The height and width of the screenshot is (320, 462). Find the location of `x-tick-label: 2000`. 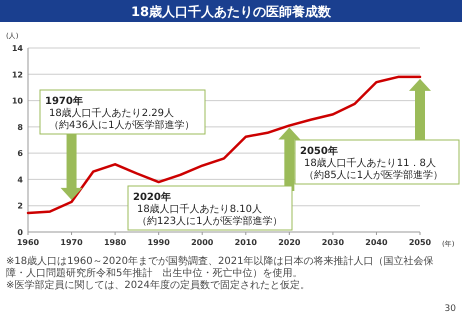

x-tick-label: 2000 is located at coordinates (202, 242).